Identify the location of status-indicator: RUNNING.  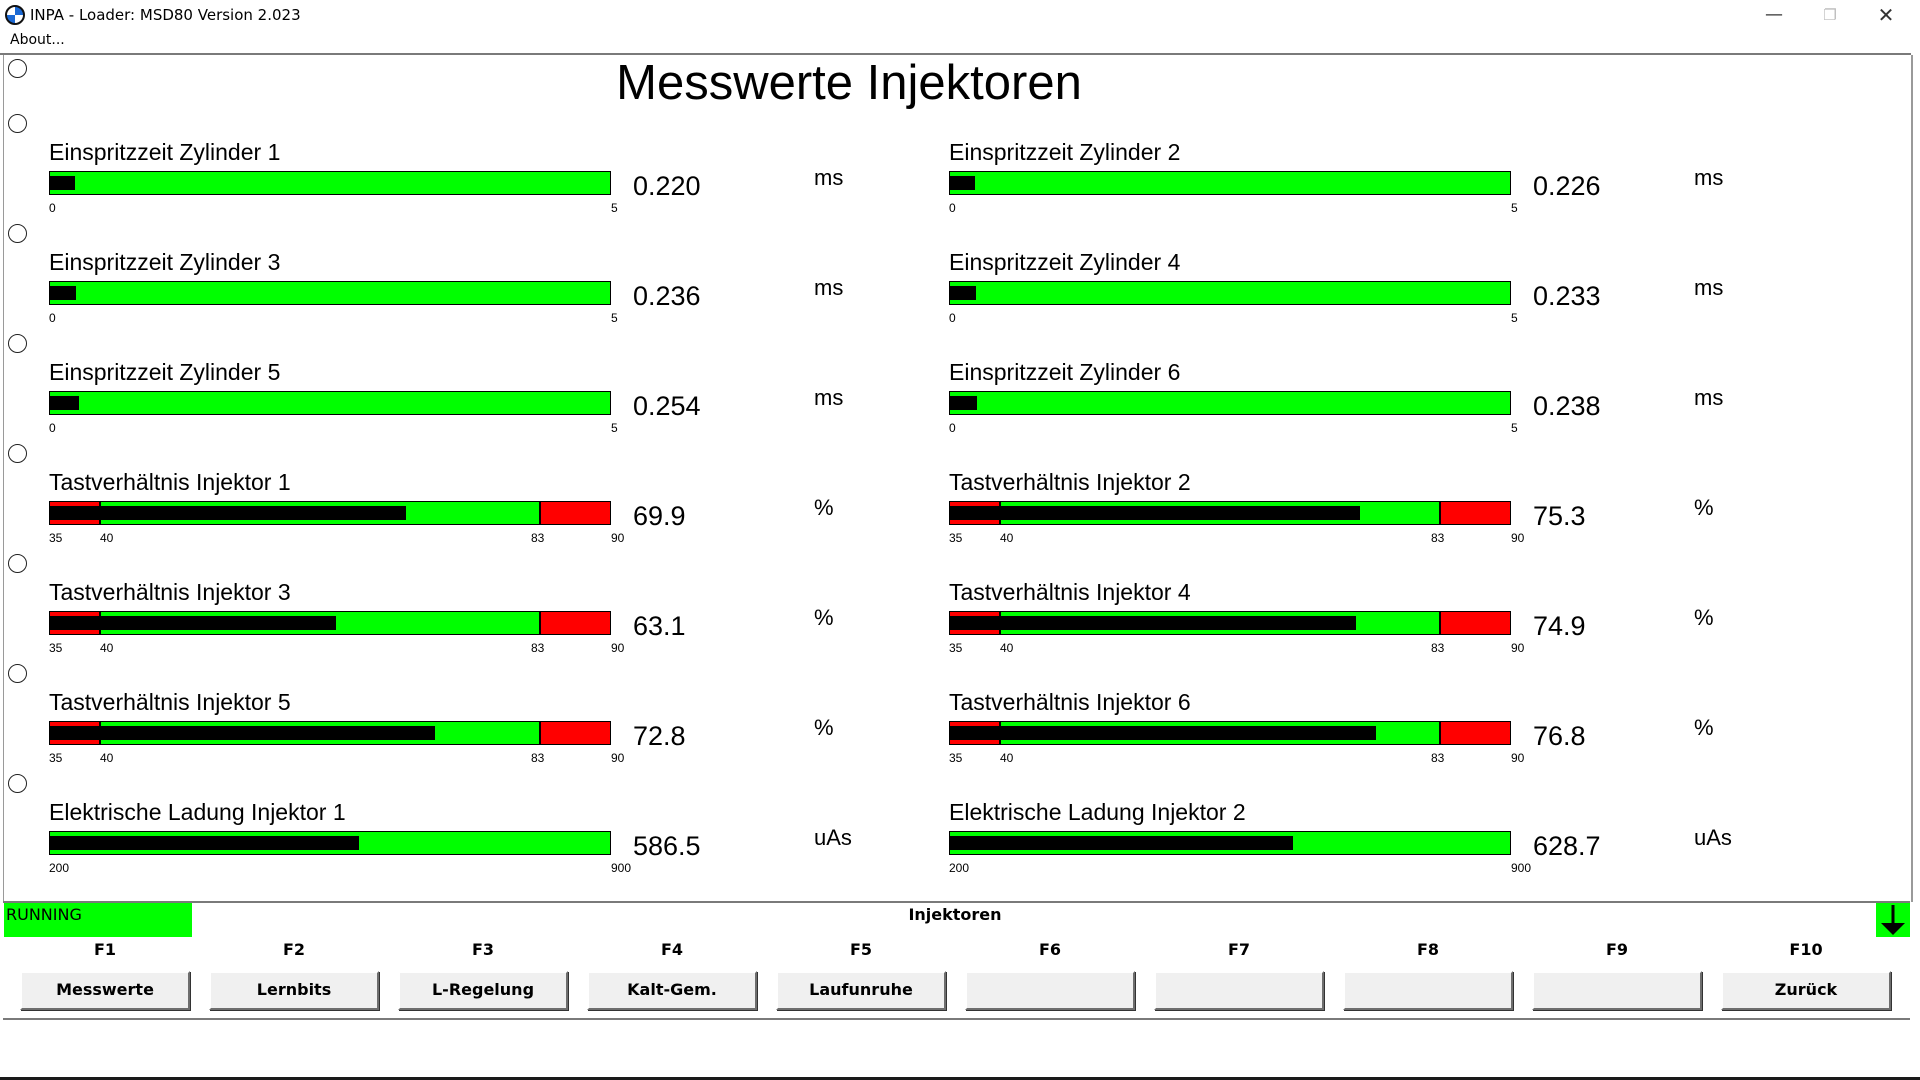
(98, 920).